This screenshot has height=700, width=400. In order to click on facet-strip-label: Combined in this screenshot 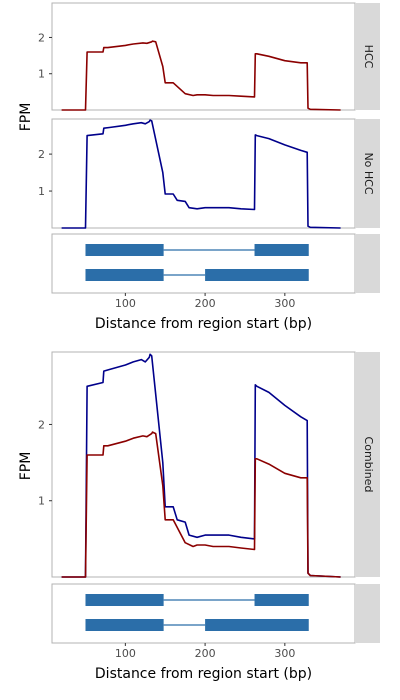, I will do `click(368, 465)`.